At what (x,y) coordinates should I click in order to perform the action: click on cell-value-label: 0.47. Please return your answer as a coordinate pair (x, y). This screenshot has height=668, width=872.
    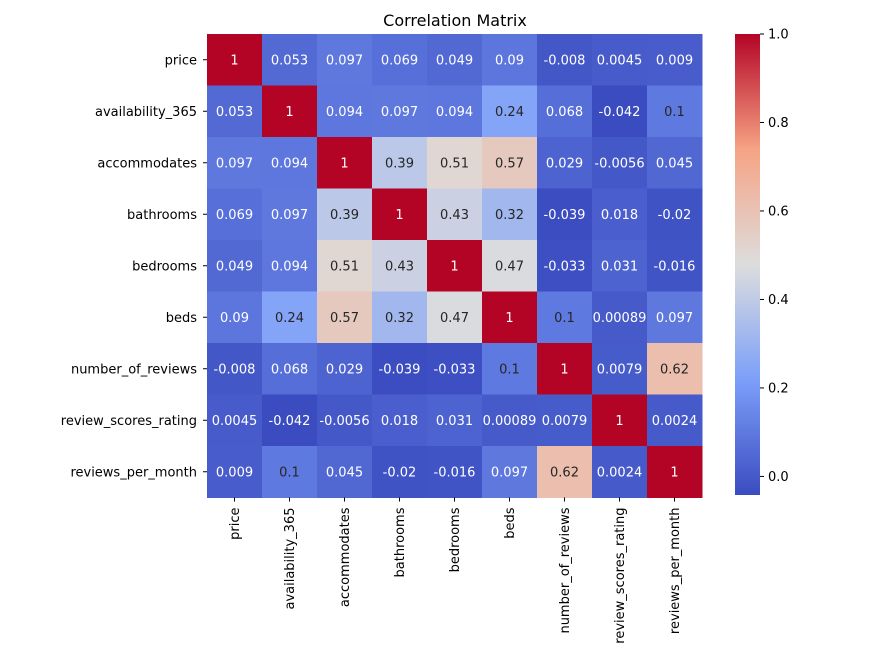
    Looking at the image, I should click on (509, 266).